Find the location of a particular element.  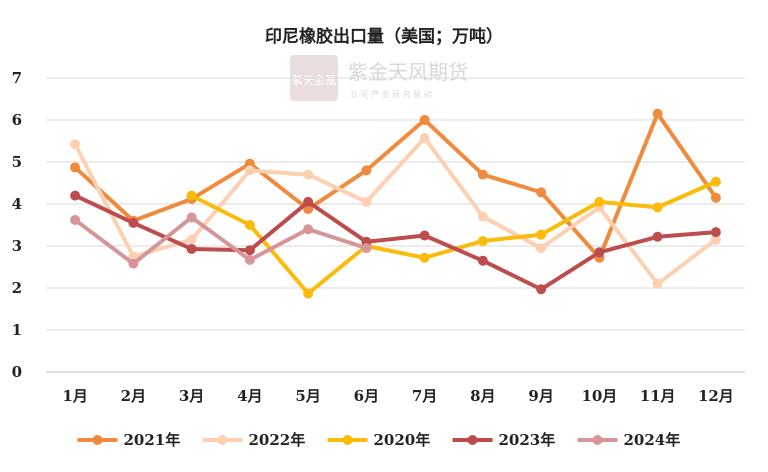

legend-item: 2020年 is located at coordinates (379, 440).